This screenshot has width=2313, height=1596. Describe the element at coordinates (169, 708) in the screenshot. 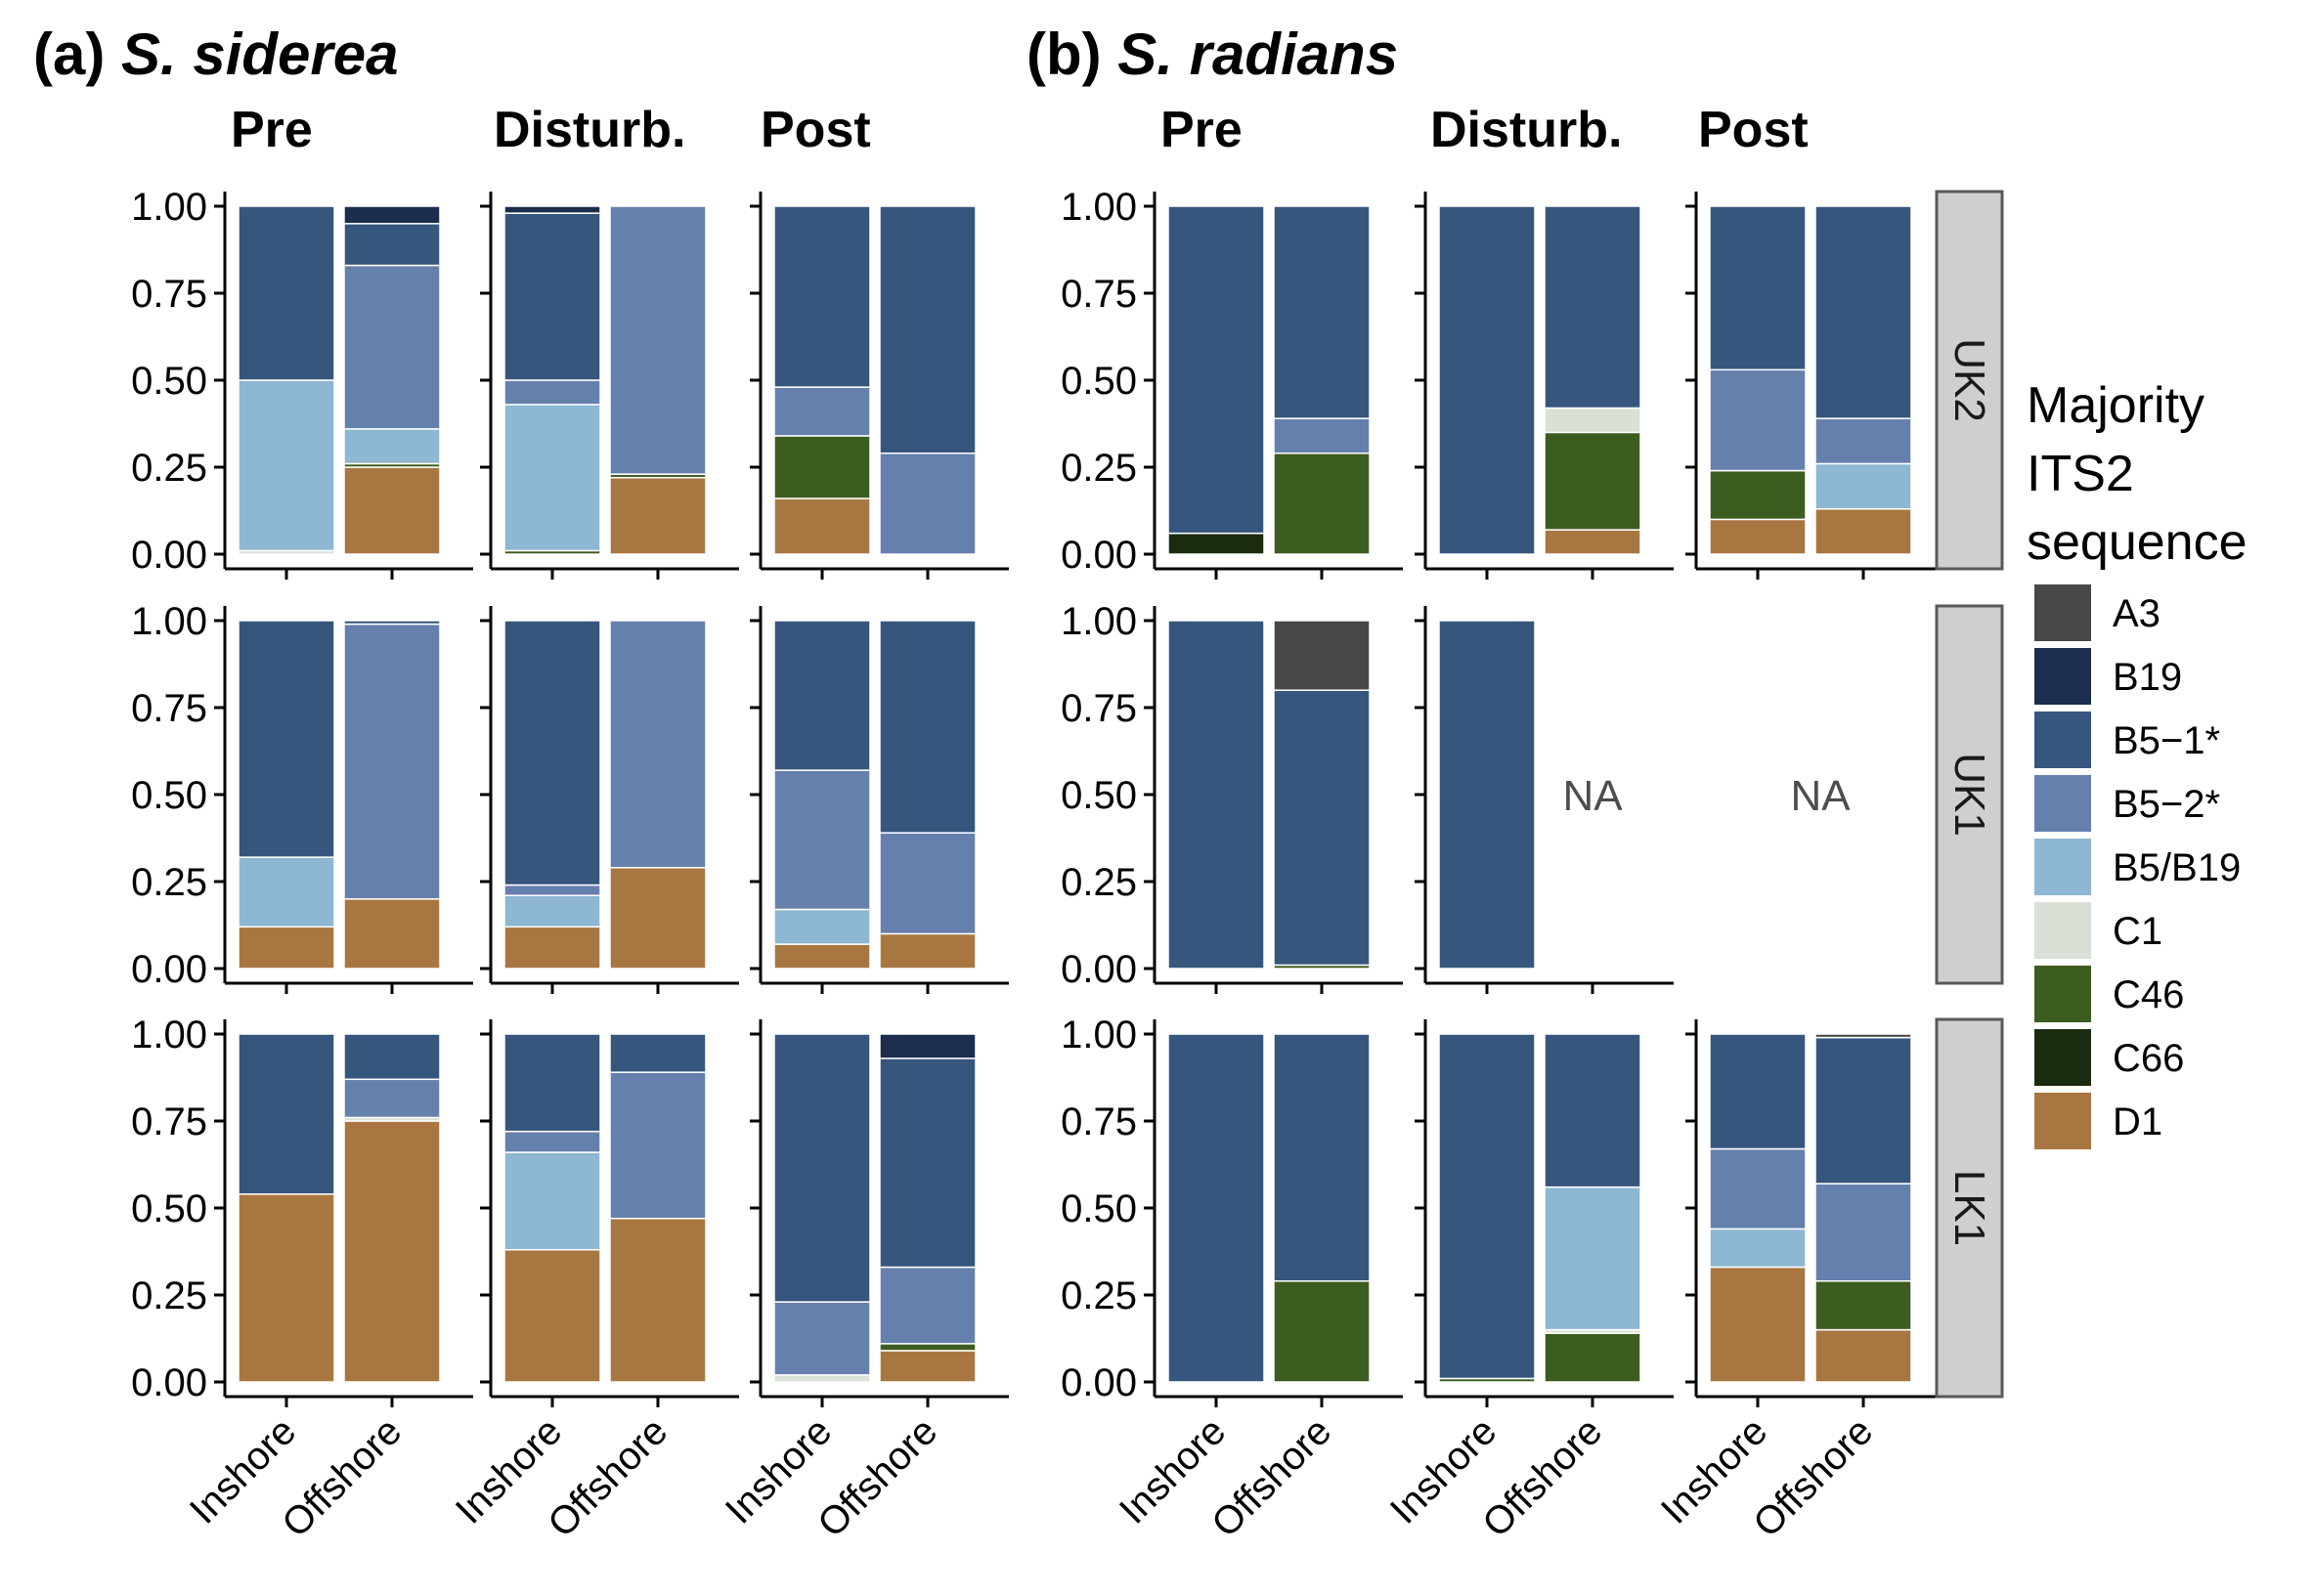

I see `y-tick-label-s-siderea-uk1-pre-0-75: 0.75` at that location.